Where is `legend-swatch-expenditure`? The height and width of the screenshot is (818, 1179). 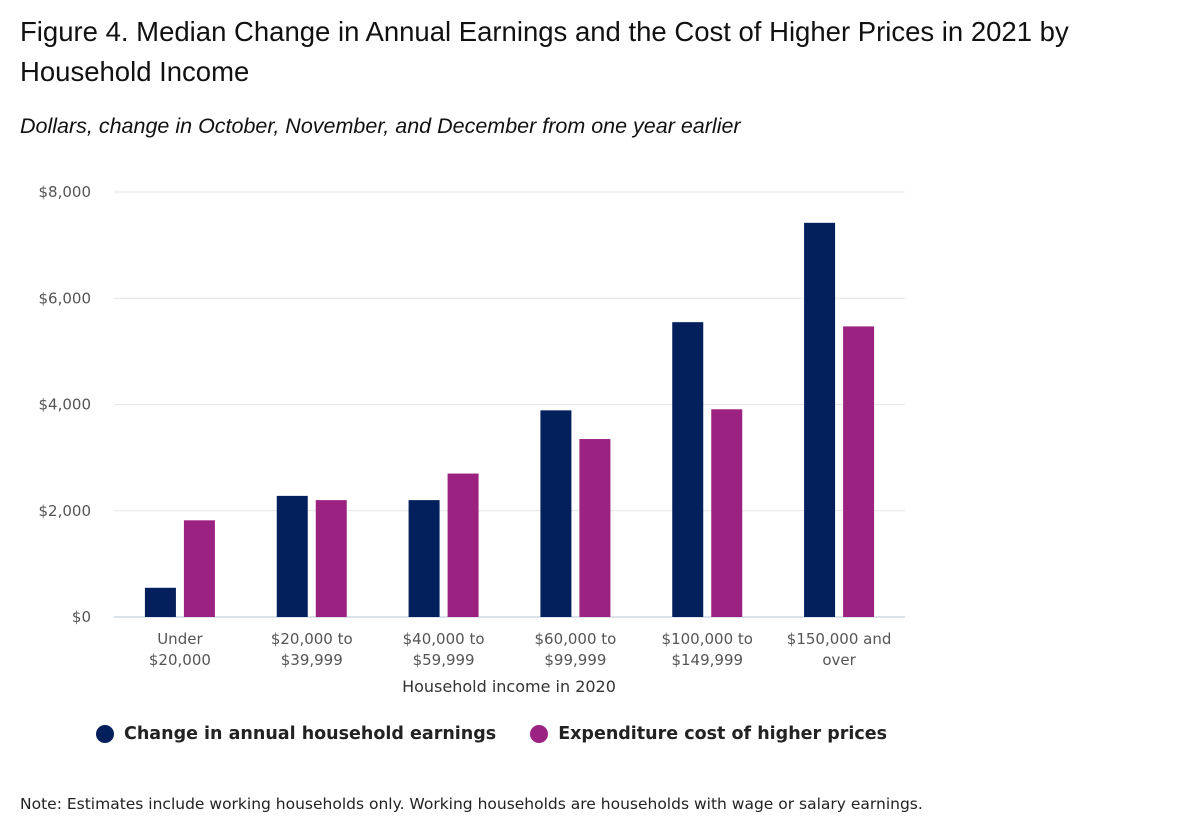 legend-swatch-expenditure is located at coordinates (539, 734).